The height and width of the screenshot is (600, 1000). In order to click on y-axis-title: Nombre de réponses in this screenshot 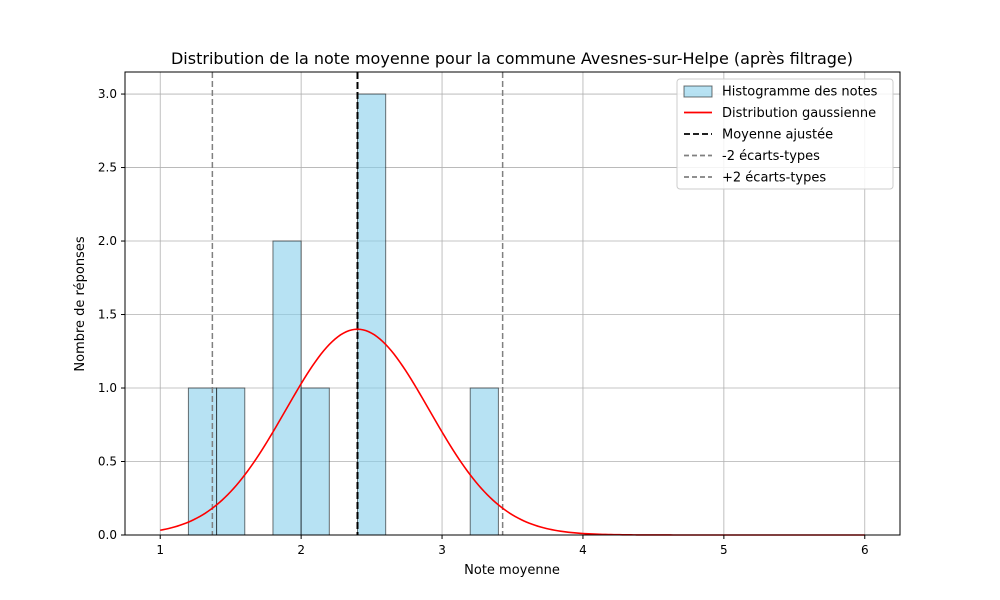, I will do `click(80, 303)`.